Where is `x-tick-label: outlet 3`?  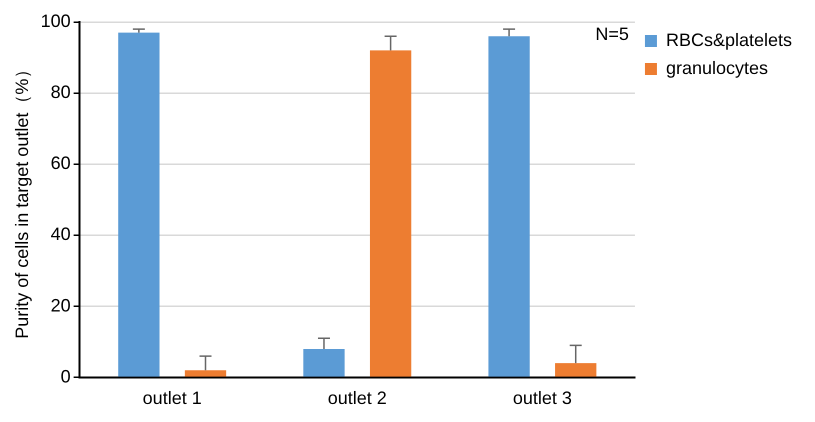 x-tick-label: outlet 3 is located at coordinates (542, 398).